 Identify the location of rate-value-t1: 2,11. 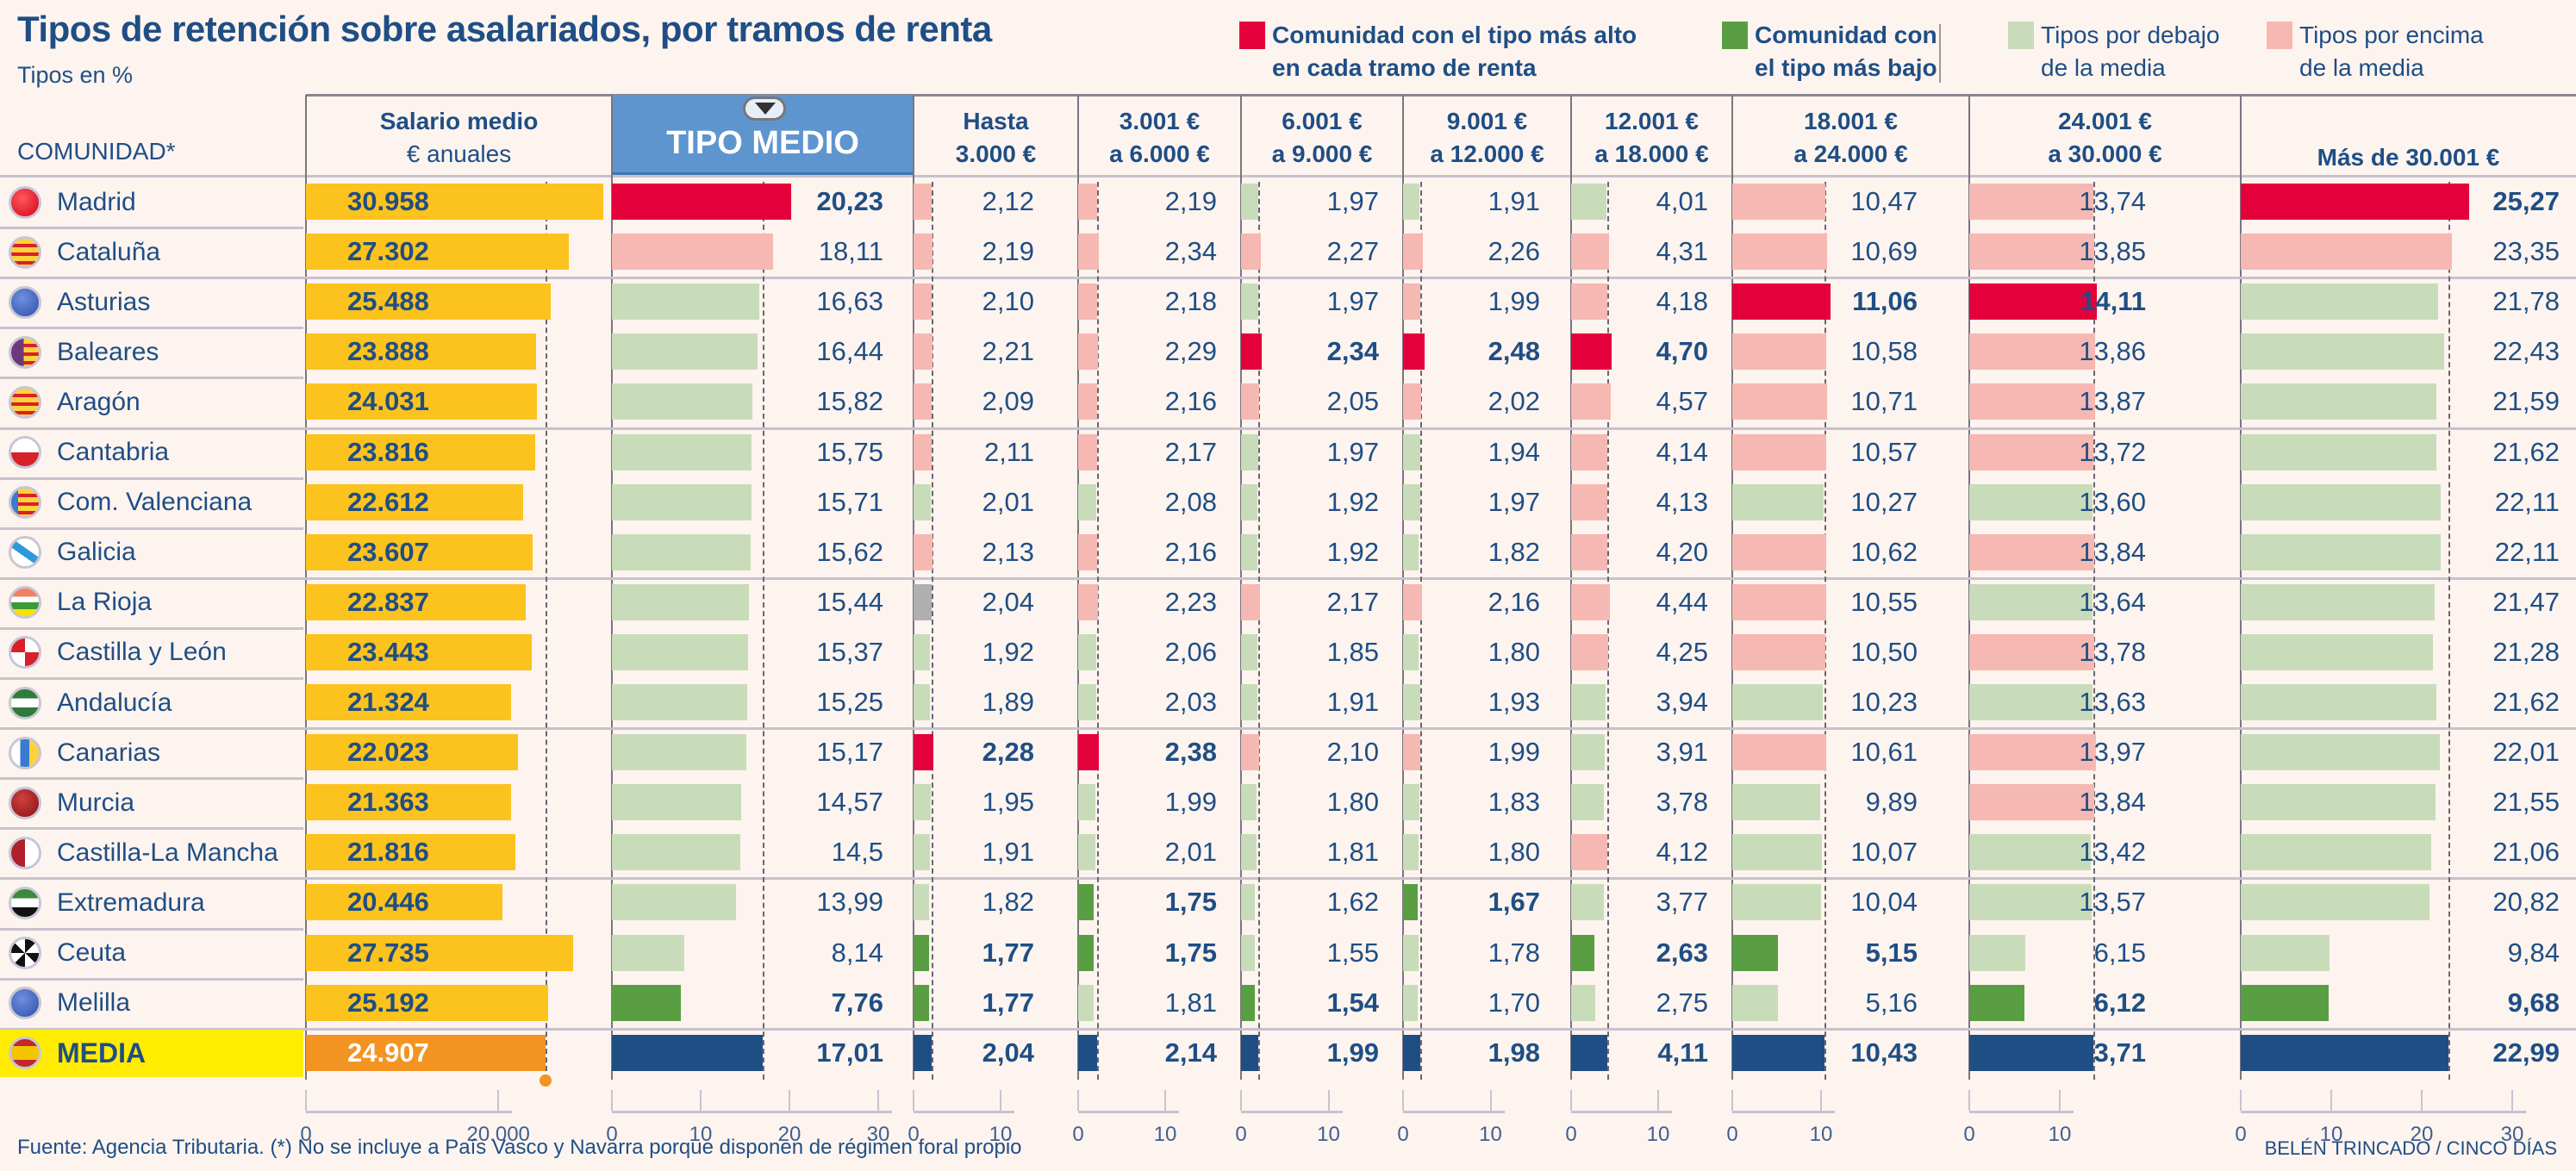
(1008, 451).